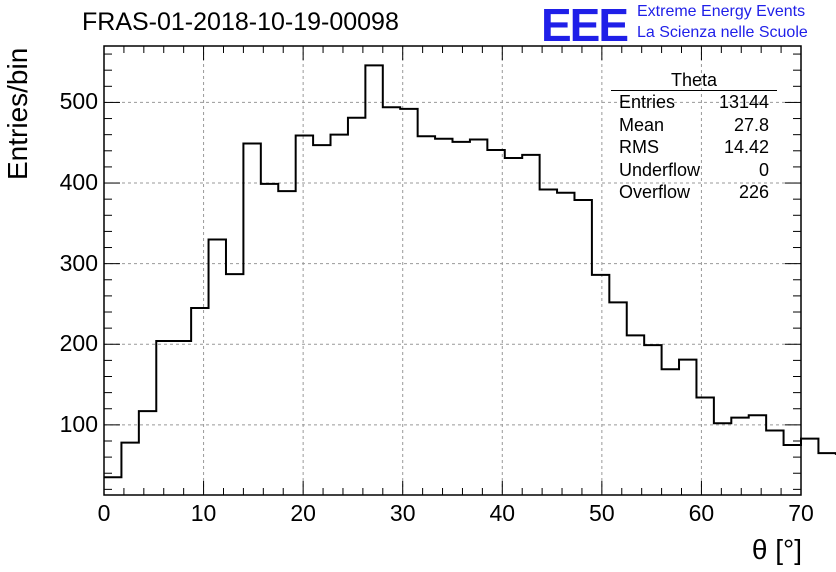  Describe the element at coordinates (78, 101) in the screenshot. I see `y-tick-label: 500` at that location.